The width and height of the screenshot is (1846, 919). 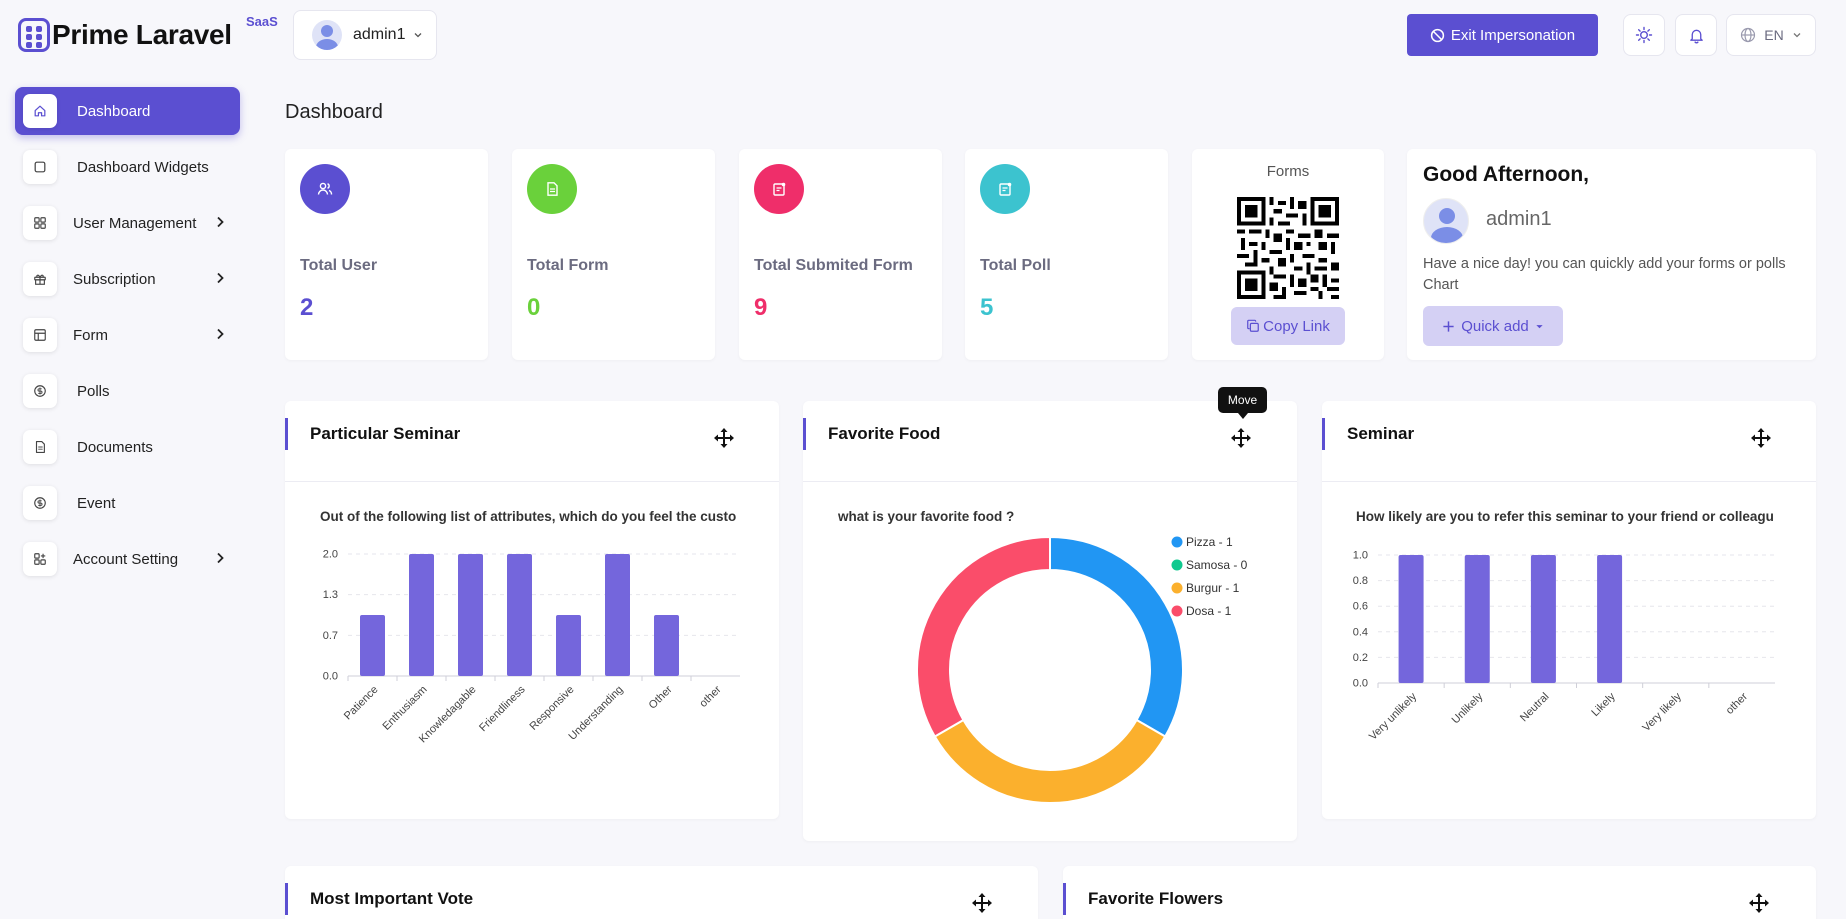 I want to click on poll-icon, so click(x=1005, y=189).